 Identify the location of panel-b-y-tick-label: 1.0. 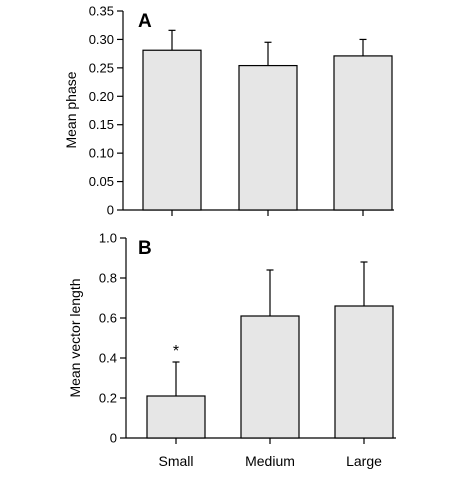
(108, 238).